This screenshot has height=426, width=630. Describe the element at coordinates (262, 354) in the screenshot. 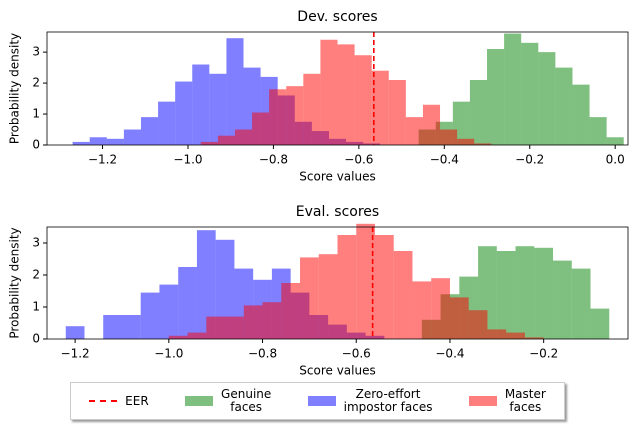

I see `x-tick-label: −0.8` at that location.